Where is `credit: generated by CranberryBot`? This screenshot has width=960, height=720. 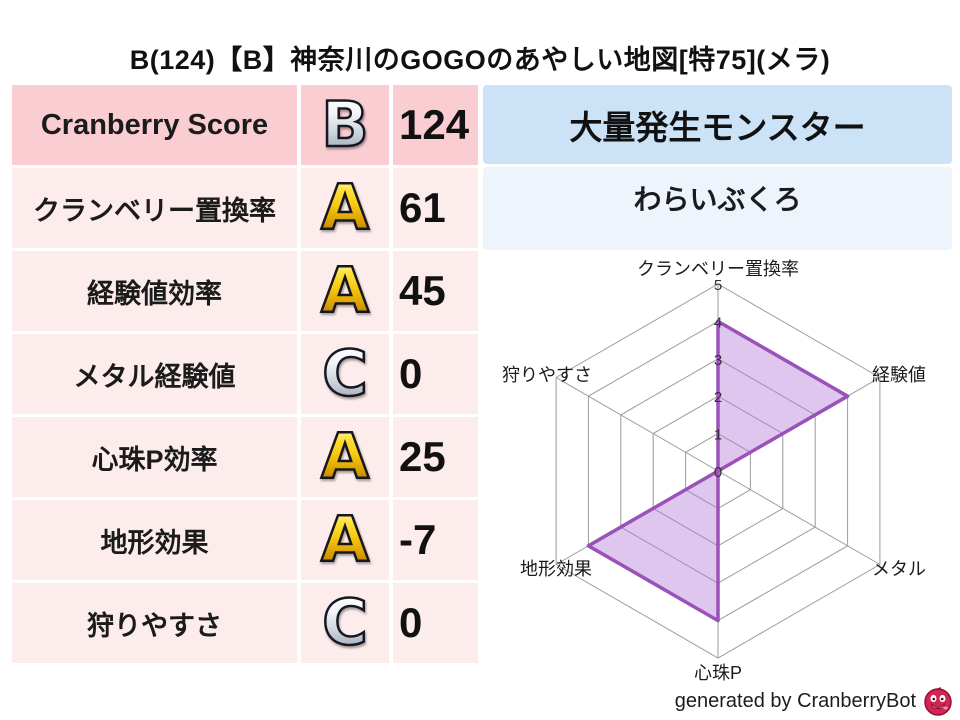
credit: generated by CranberryBot is located at coordinates (814, 701).